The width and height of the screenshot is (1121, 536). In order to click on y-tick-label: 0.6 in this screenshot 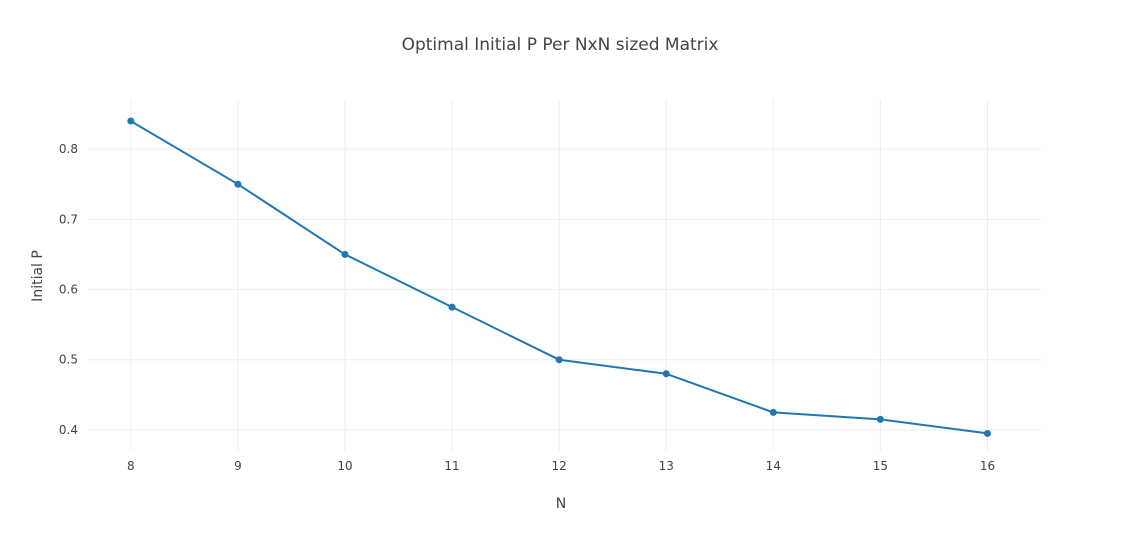, I will do `click(68, 290)`.